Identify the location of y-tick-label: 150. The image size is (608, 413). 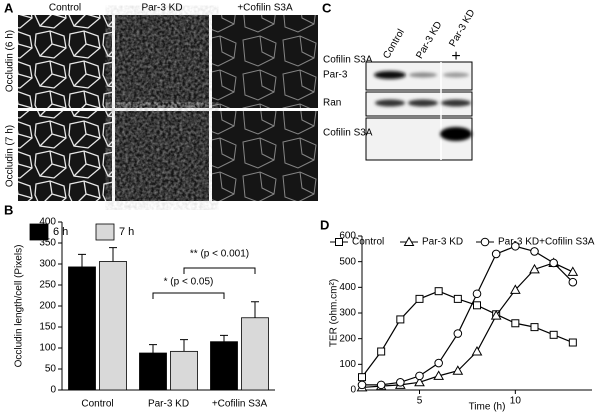
(47, 327).